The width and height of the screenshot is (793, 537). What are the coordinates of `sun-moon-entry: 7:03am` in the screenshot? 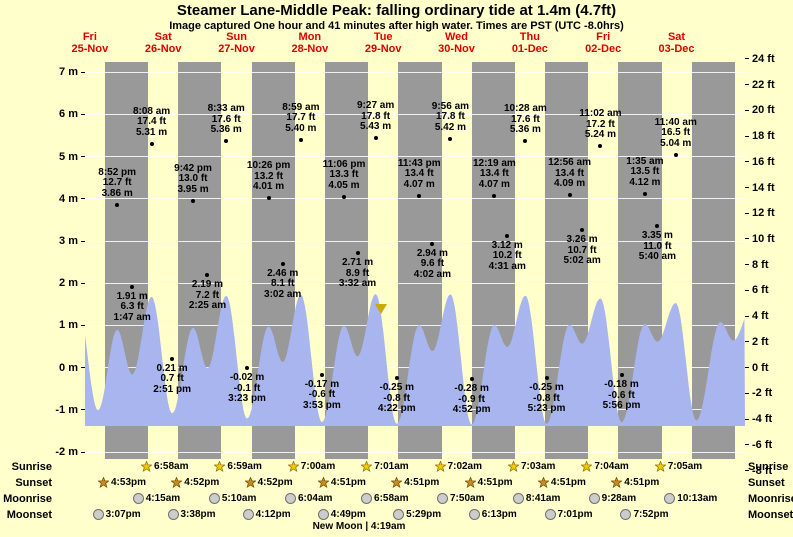 It's located at (531, 466).